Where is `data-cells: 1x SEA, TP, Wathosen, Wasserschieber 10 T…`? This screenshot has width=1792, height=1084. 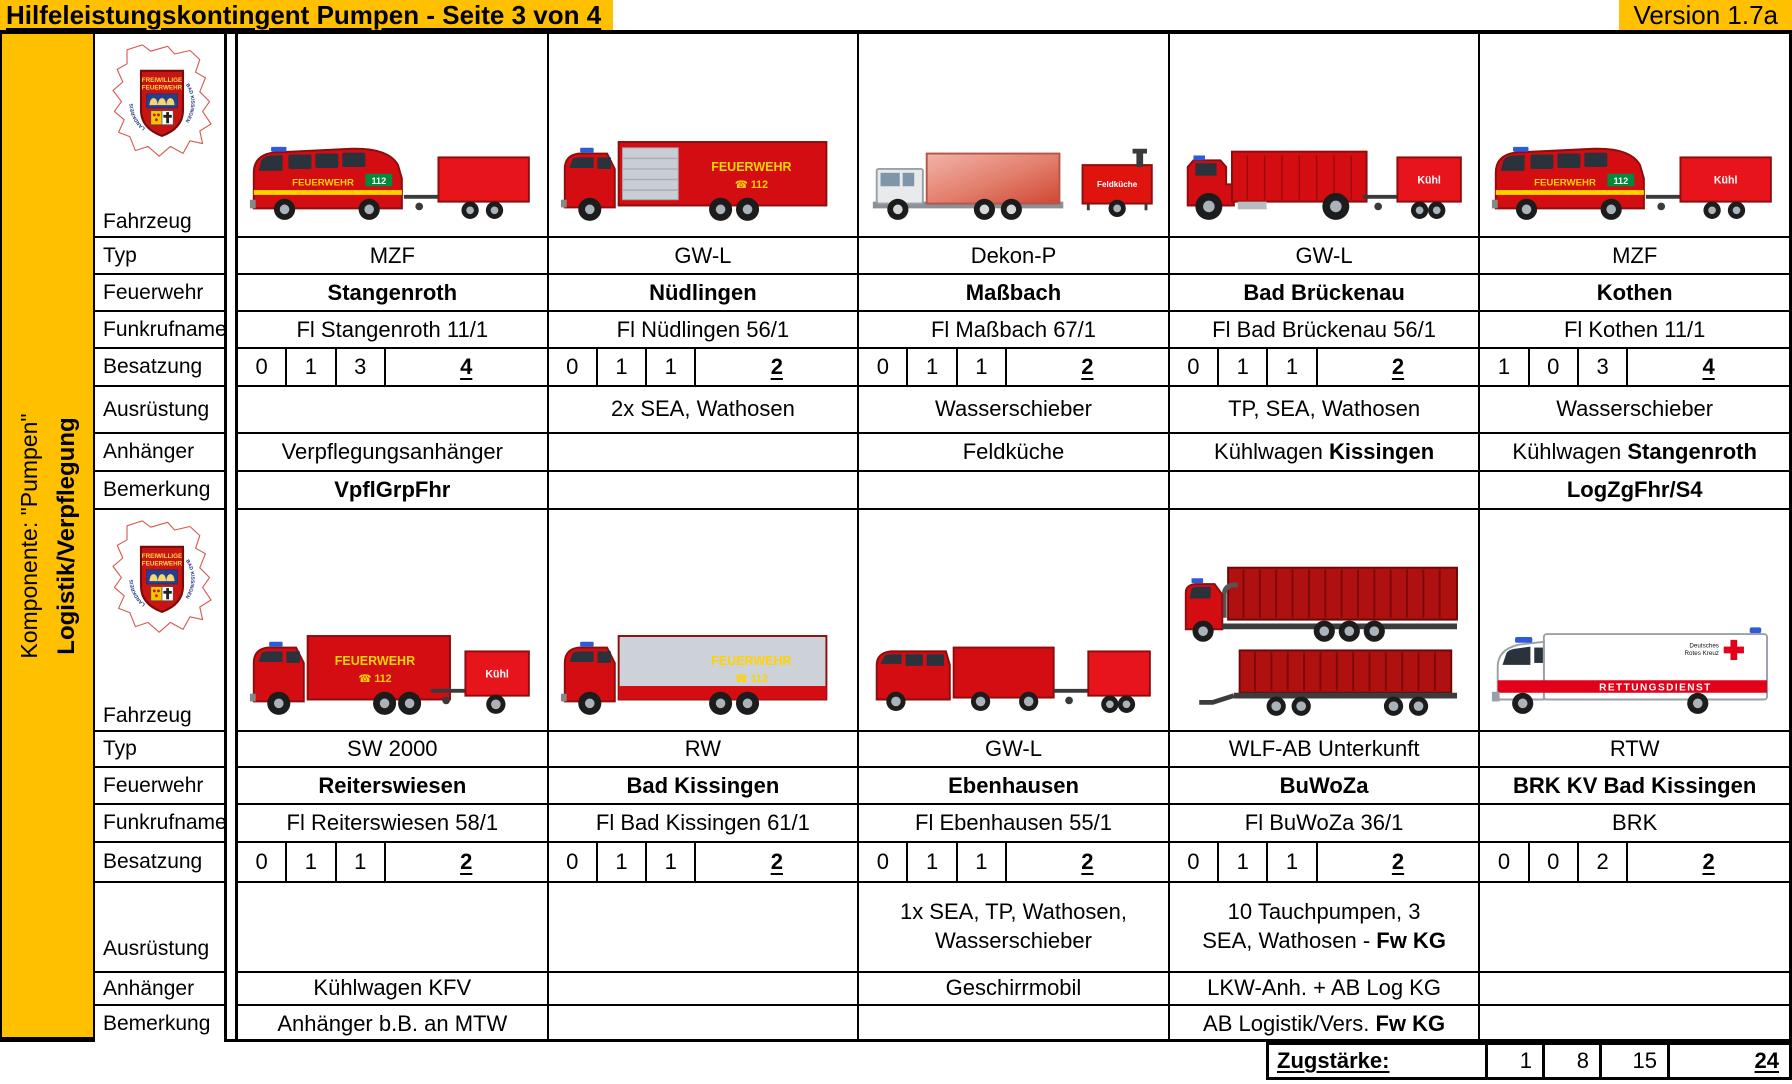
data-cells: 1x SEA, TP, Wathosen, Wasserschieber 10 T… is located at coordinates (1013, 928).